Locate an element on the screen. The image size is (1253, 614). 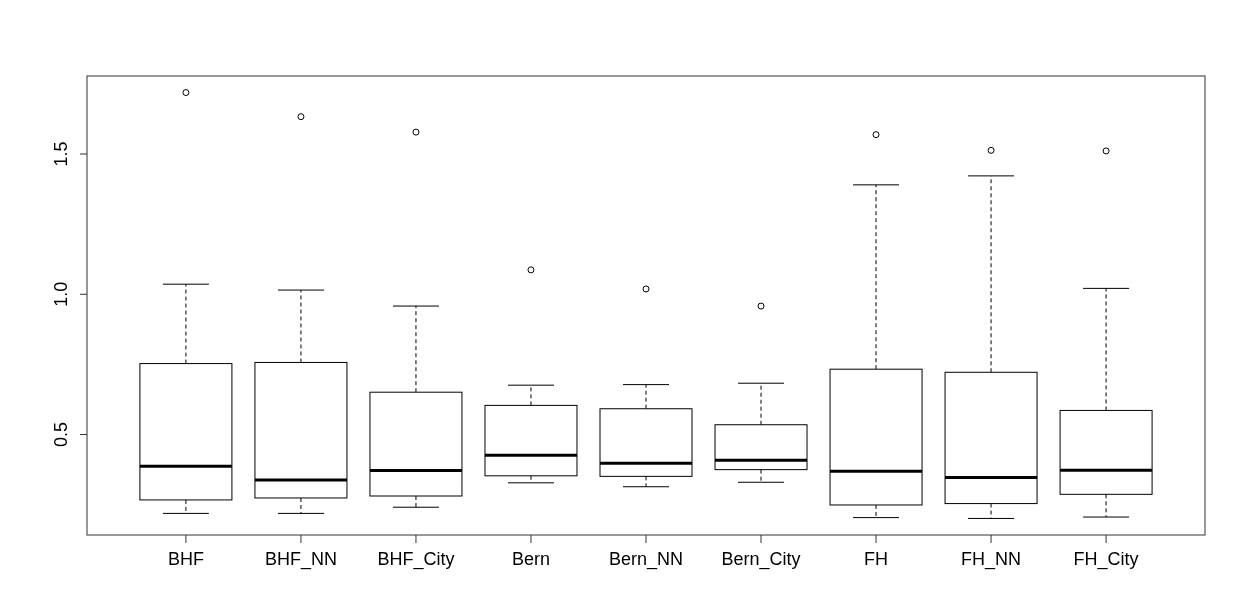
x-tick-label: FH is located at coordinates (876, 559).